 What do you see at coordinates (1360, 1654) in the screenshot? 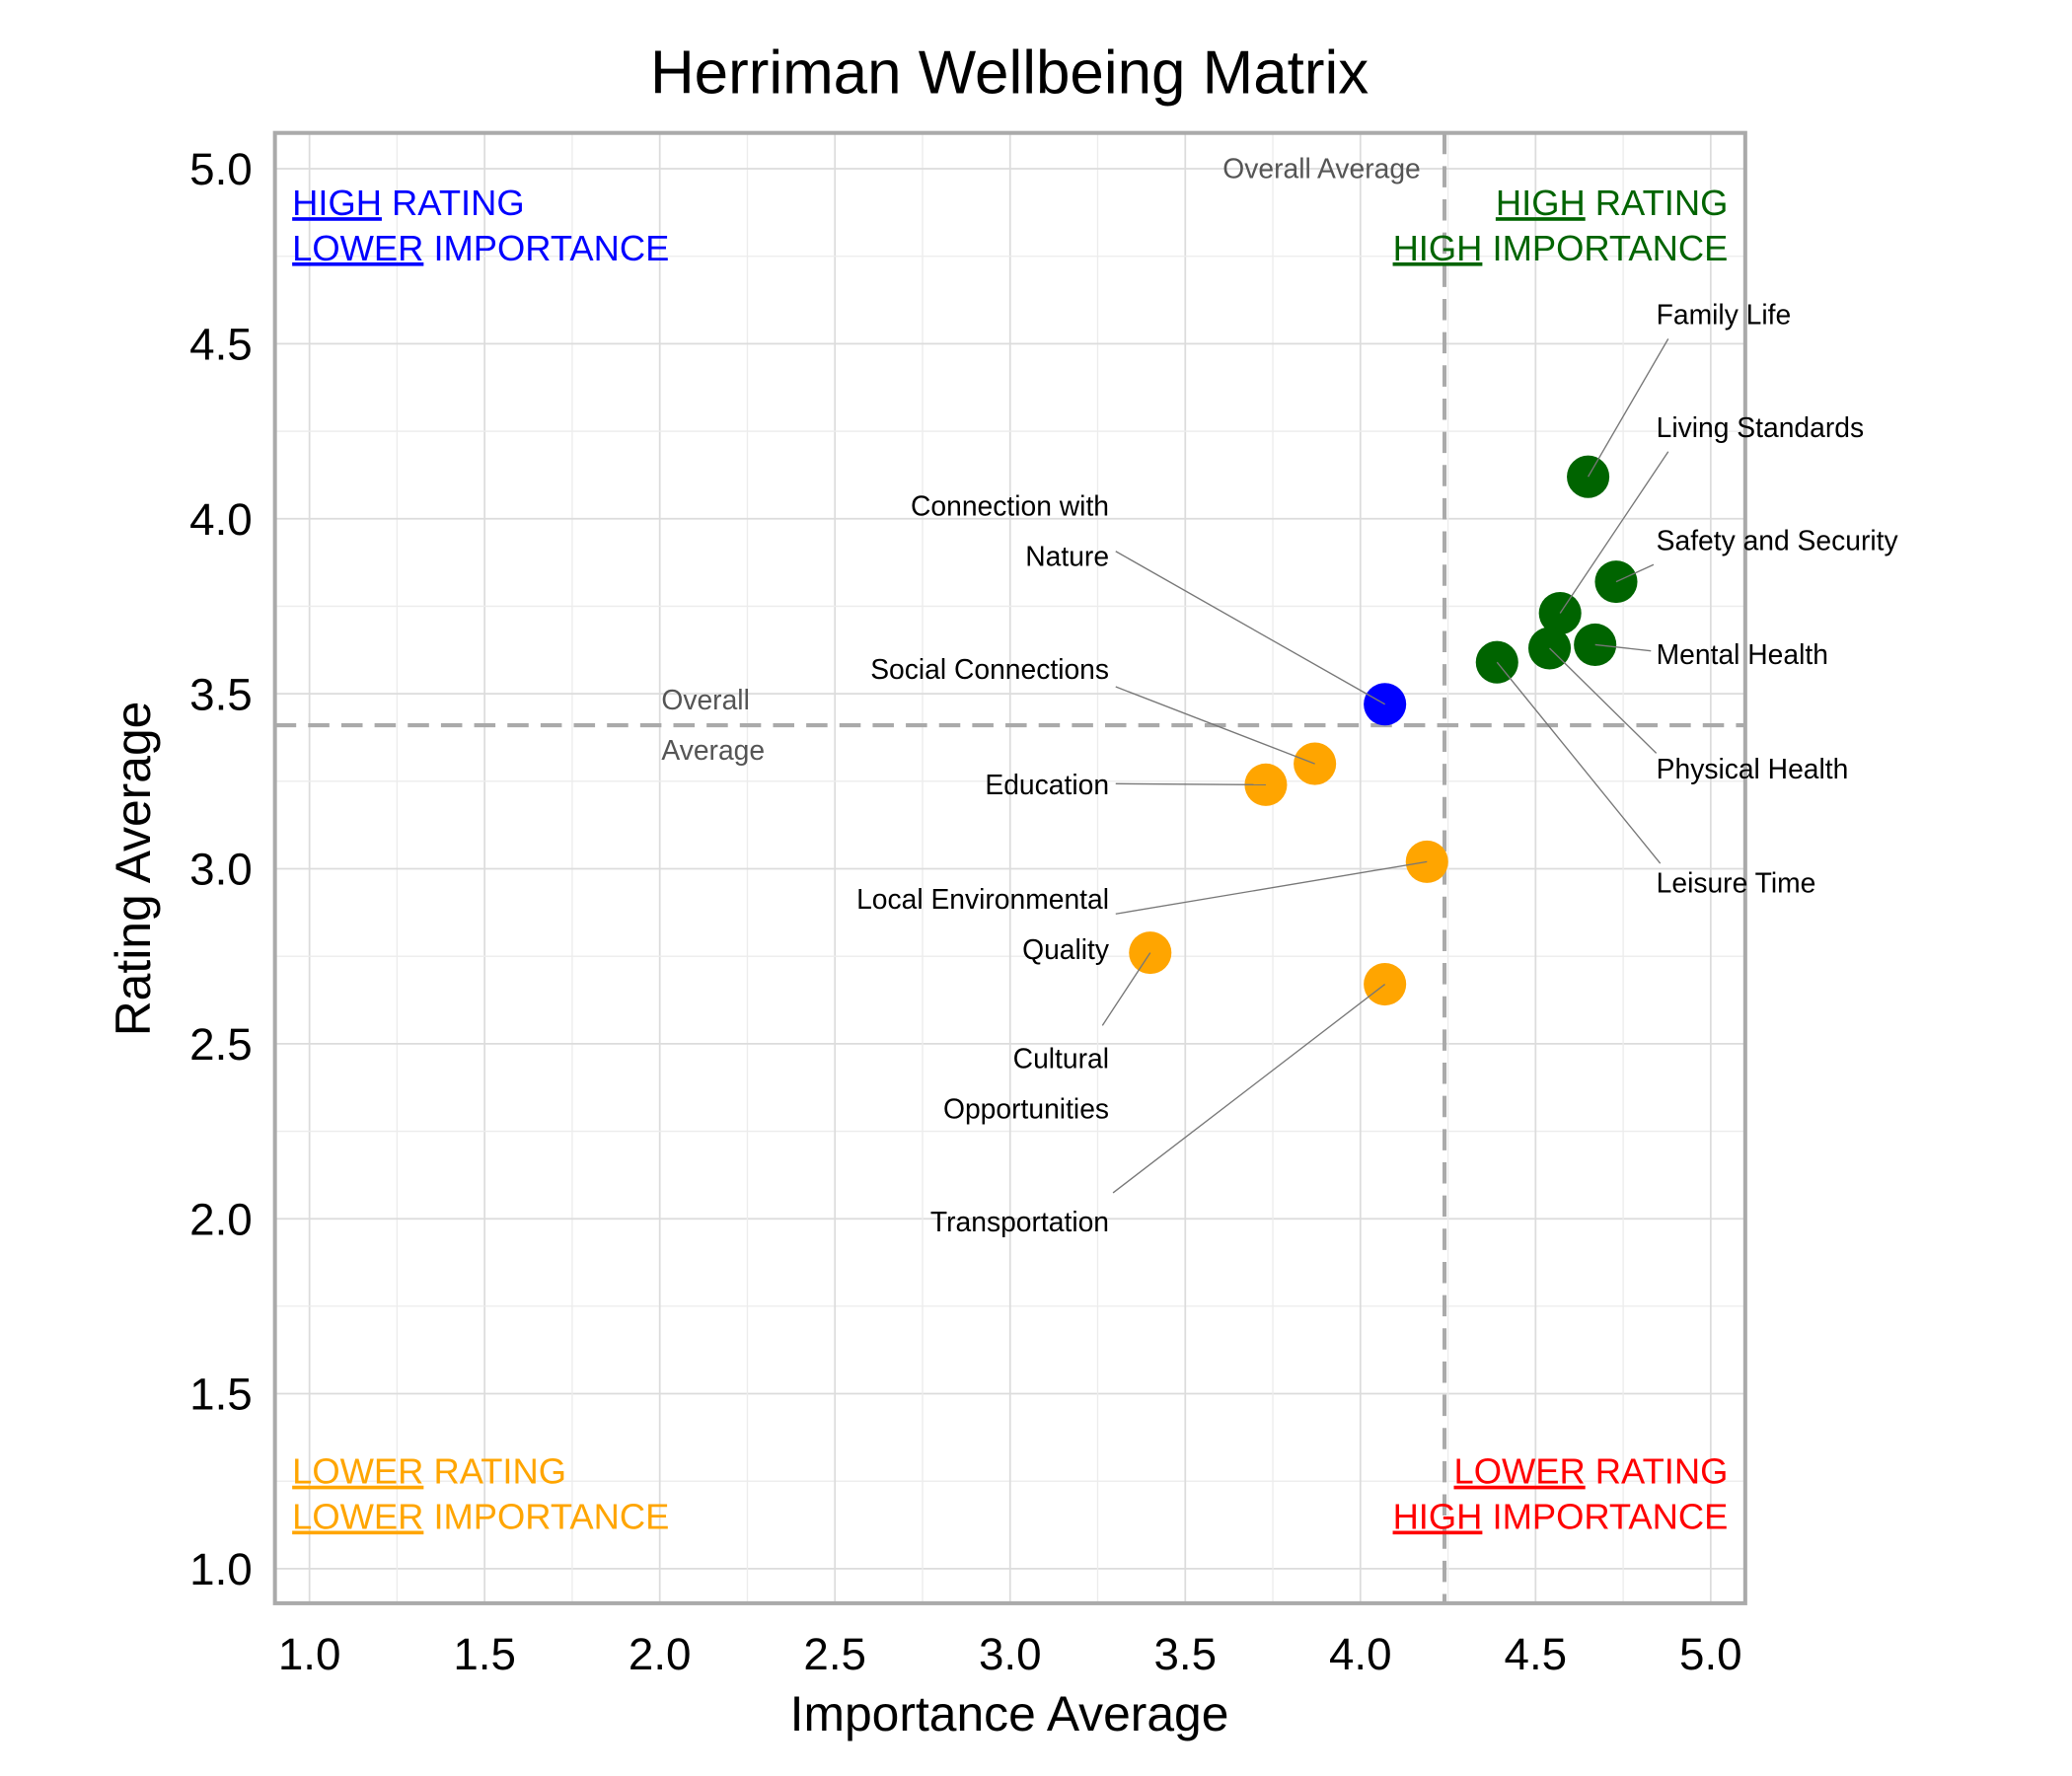
I see `x-tick-label: 4.0` at bounding box center [1360, 1654].